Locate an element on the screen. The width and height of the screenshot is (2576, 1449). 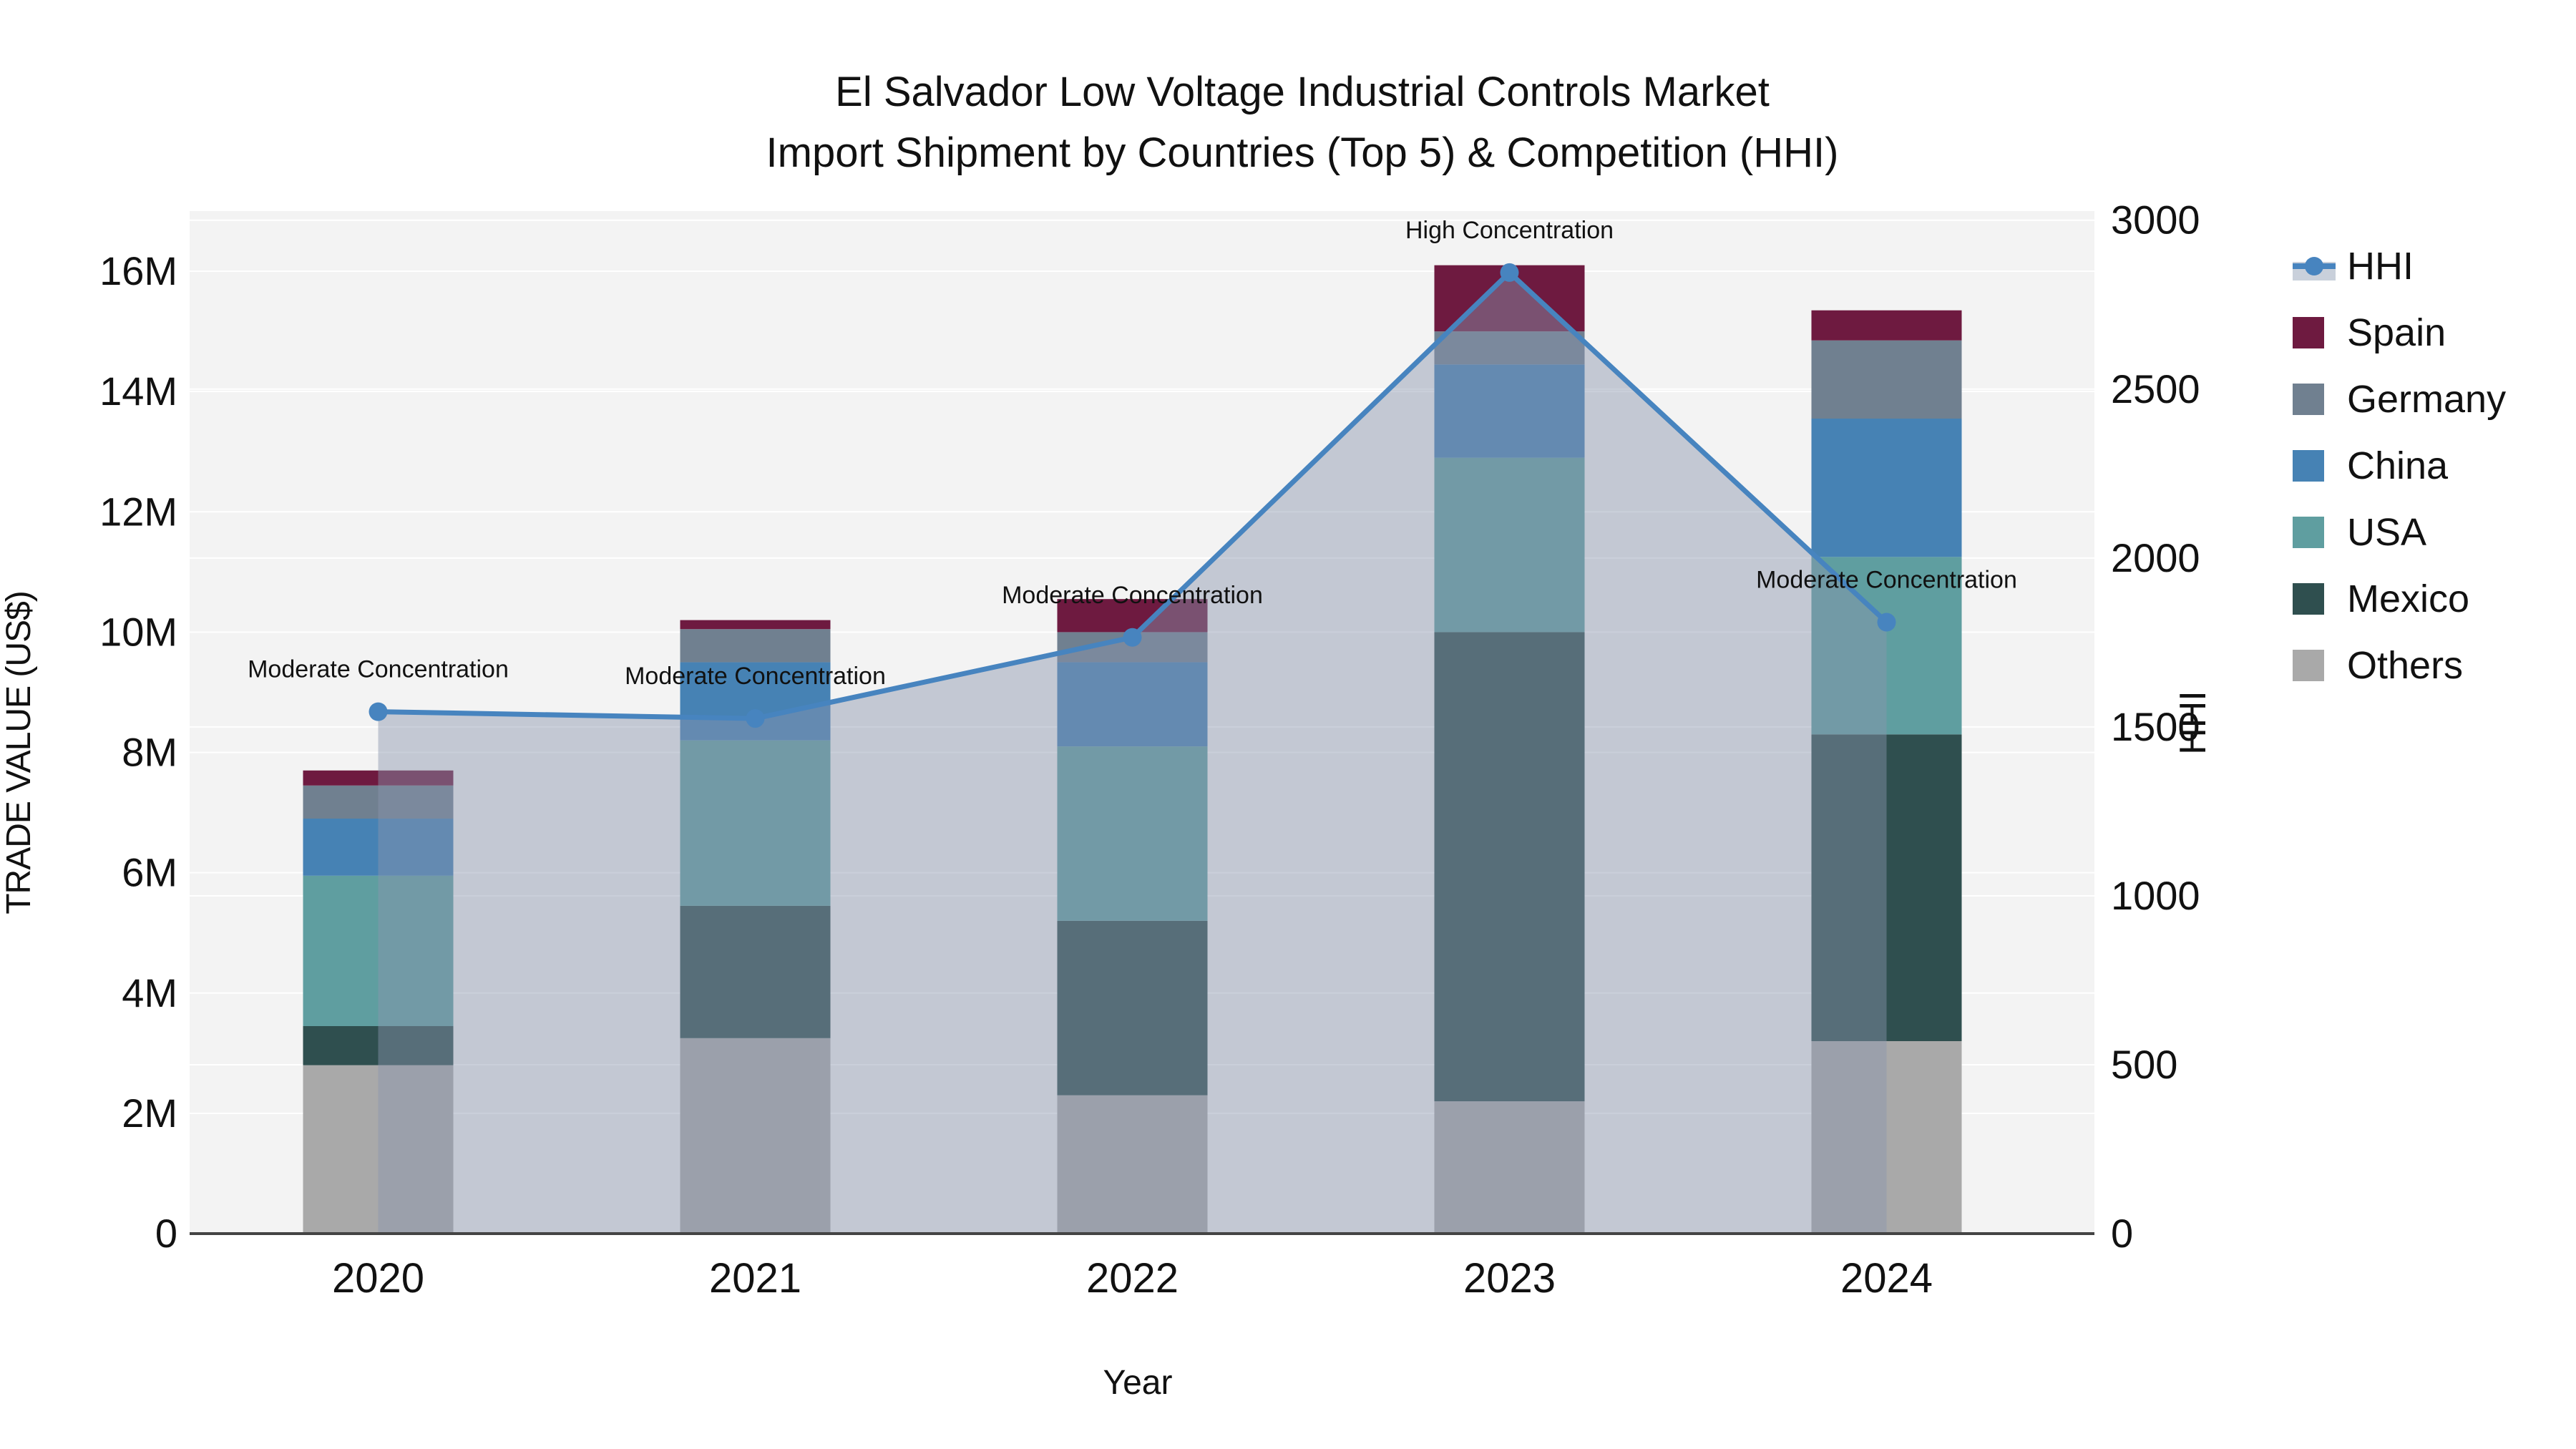
legend-swatch-germany is located at coordinates (2308, 399).